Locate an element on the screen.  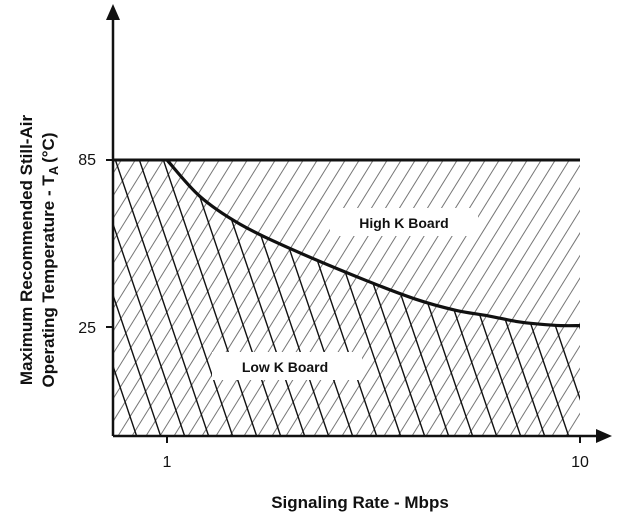
y-tick-label-25: 25 is located at coordinates (87, 328).